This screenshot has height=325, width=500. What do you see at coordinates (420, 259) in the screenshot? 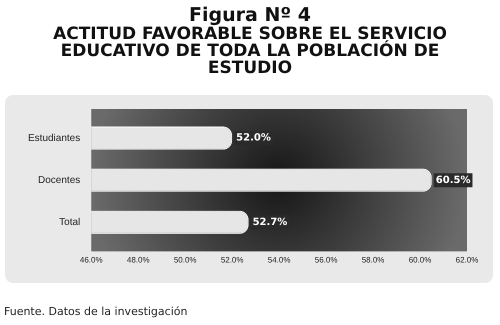
I see `x-tick-label: 60.0%` at bounding box center [420, 259].